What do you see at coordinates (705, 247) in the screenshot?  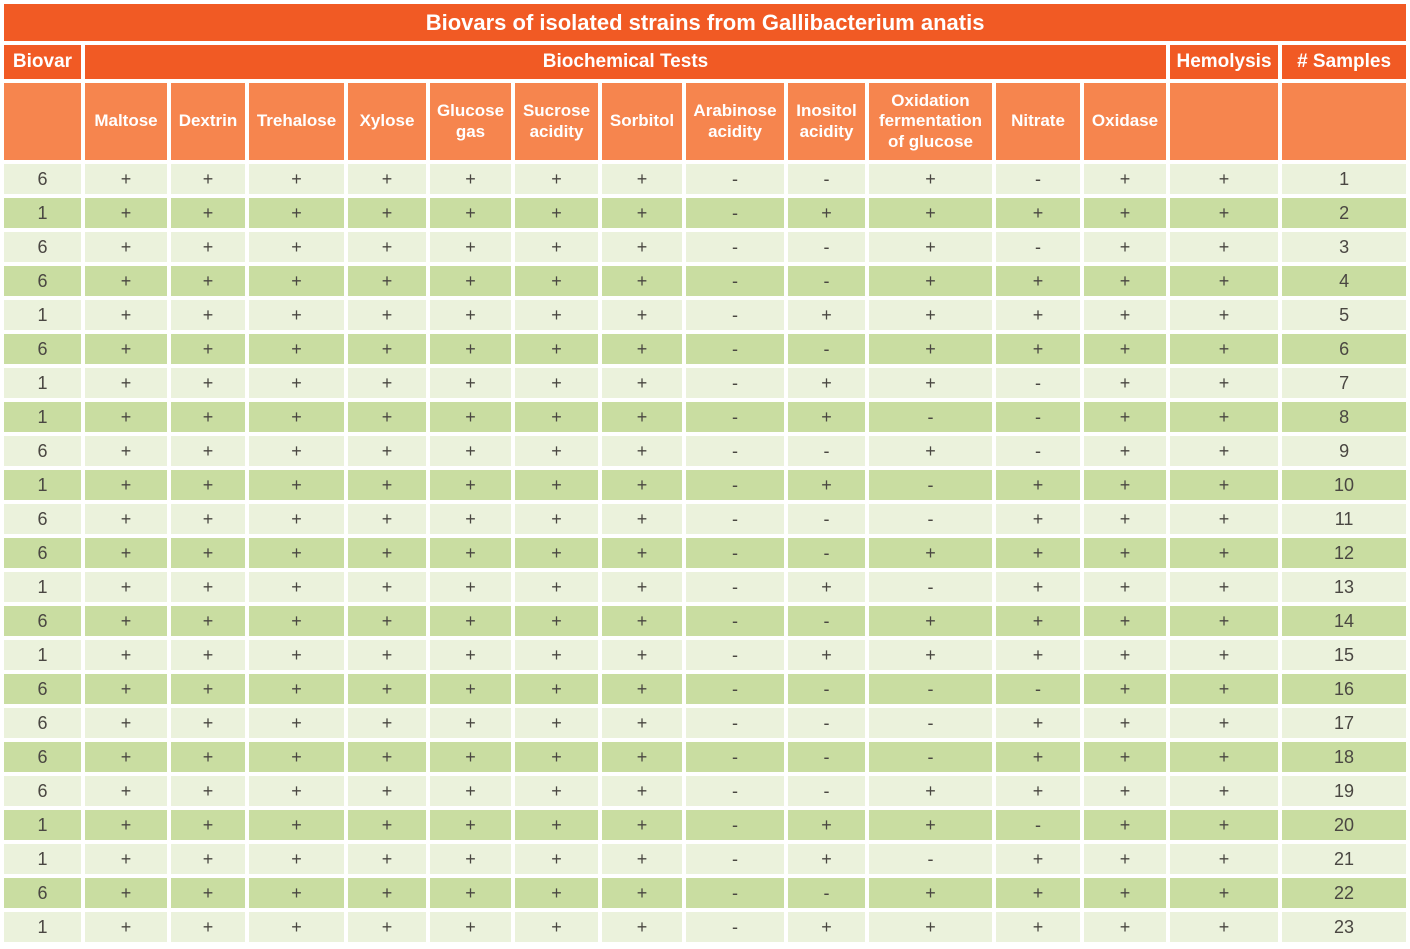 I see `table-row: 6 + + + + + + + - - + - + +3` at bounding box center [705, 247].